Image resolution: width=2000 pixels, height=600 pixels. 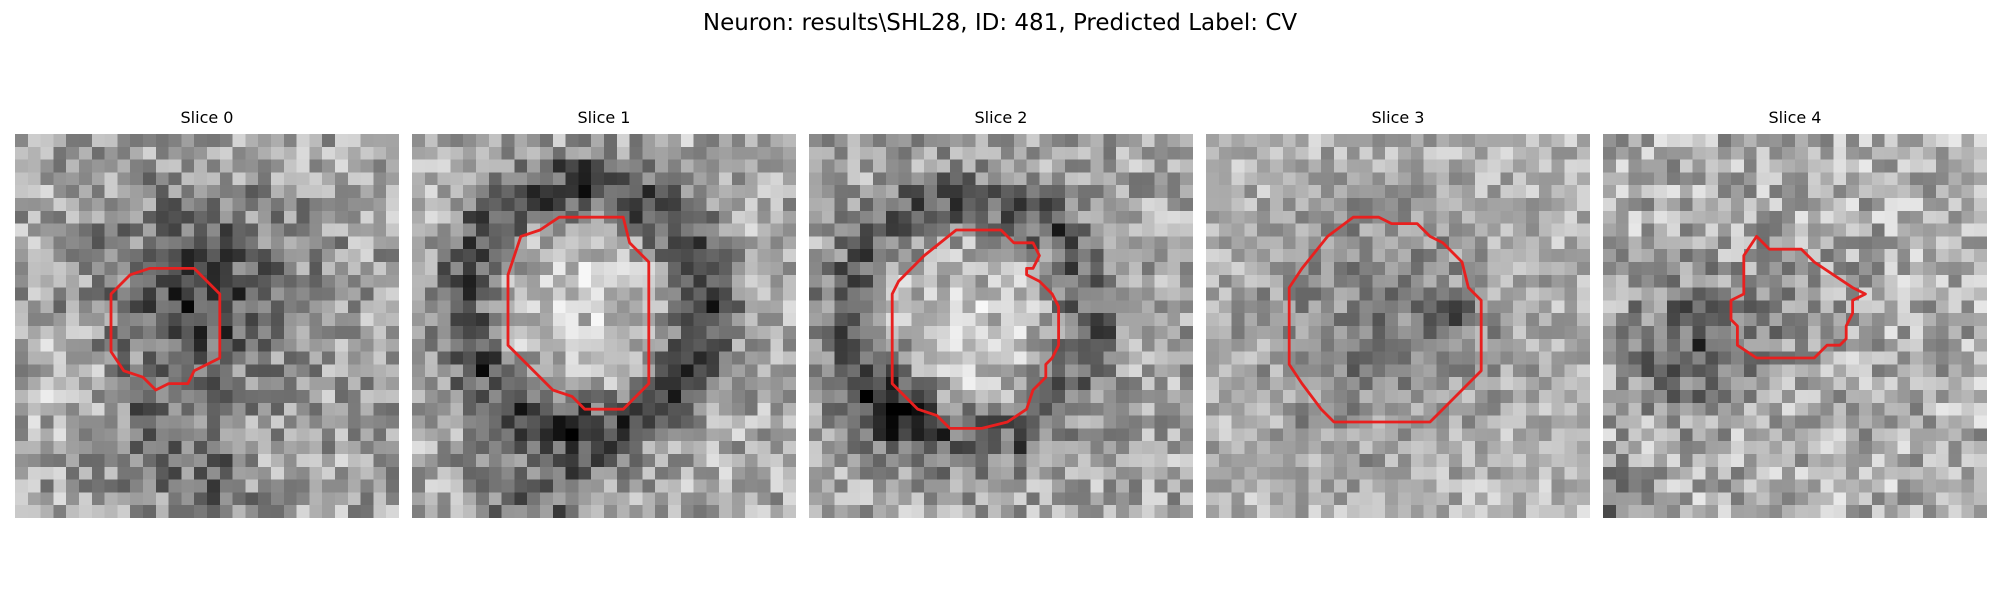 What do you see at coordinates (1795, 117) in the screenshot?
I see `slice-title-4: Slice 4` at bounding box center [1795, 117].